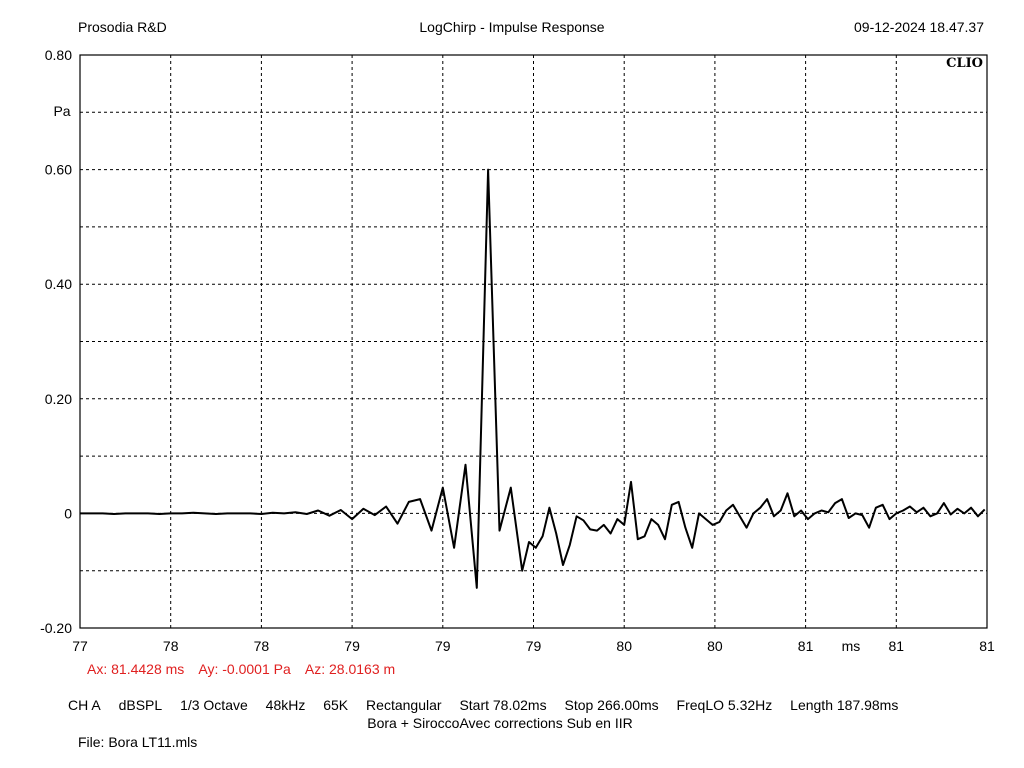 The image size is (1024, 768). I want to click on cursor-ay: Ay: -0.0001 Pa, so click(244, 669).